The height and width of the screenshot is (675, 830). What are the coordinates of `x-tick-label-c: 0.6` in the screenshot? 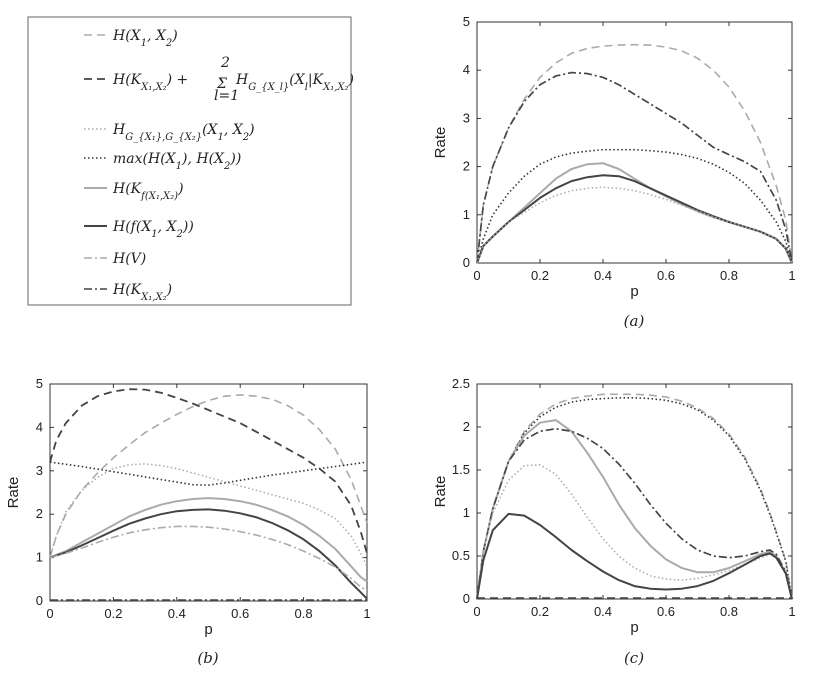 It's located at (666, 611).